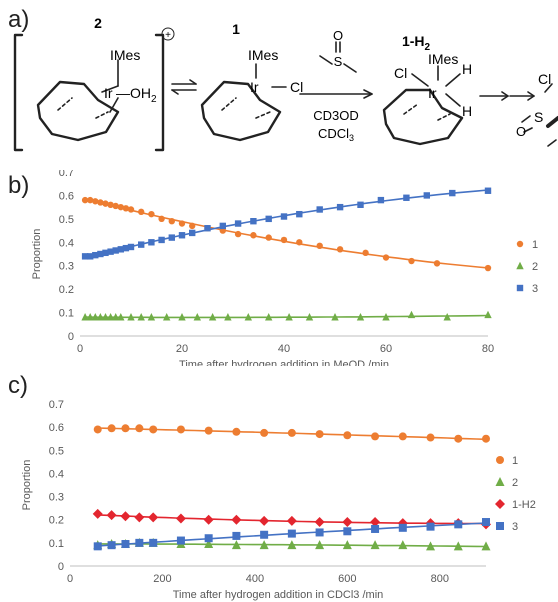 This screenshot has height=602, width=558. What do you see at coordinates (66, 243) in the screenshot?
I see `y-tick-label: 0.4` at bounding box center [66, 243].